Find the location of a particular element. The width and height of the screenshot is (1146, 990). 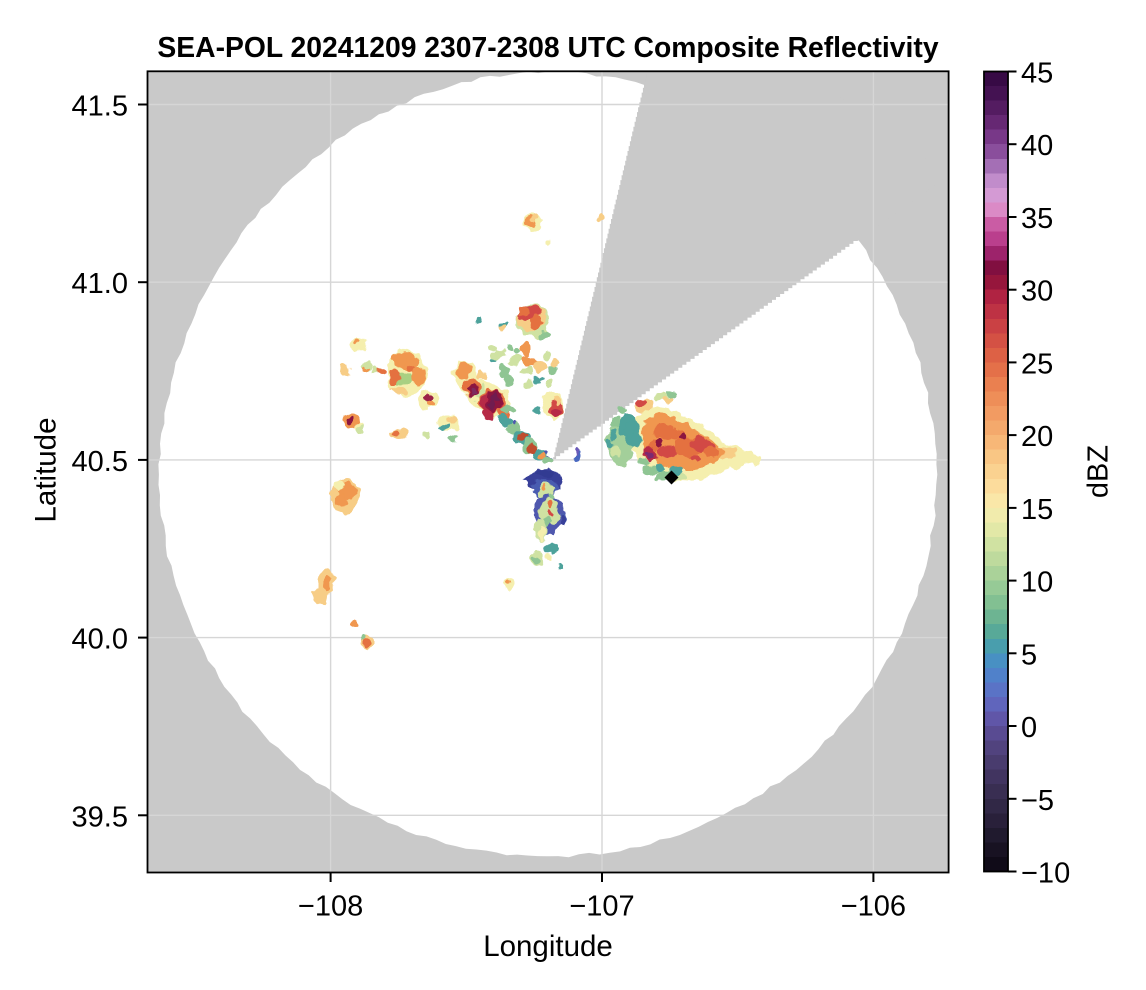

svg-text: 30 is located at coordinates (1037, 292).